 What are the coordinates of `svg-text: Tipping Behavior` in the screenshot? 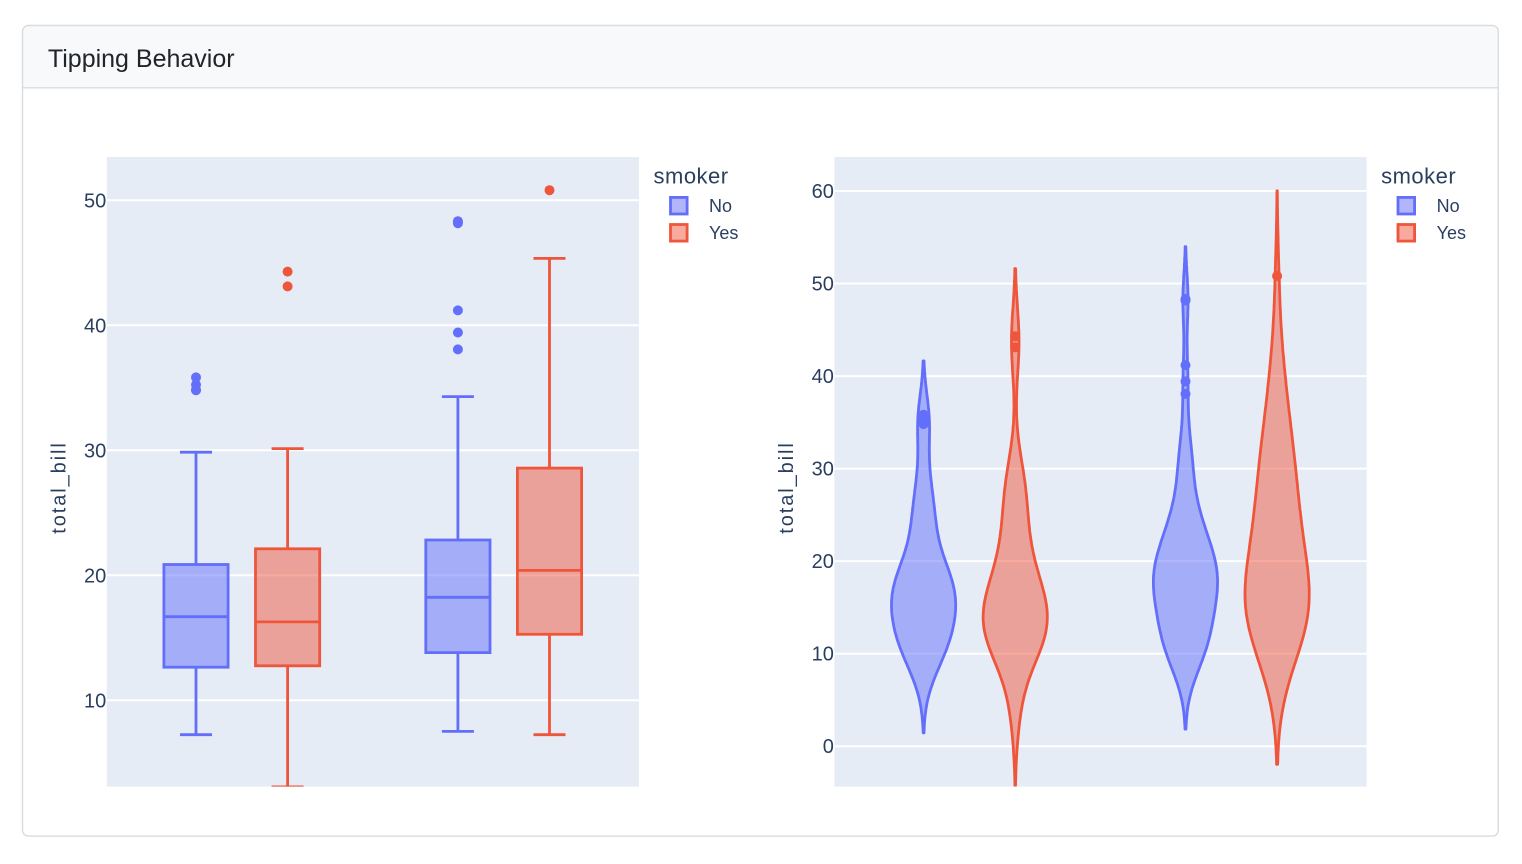 It's located at (141, 59).